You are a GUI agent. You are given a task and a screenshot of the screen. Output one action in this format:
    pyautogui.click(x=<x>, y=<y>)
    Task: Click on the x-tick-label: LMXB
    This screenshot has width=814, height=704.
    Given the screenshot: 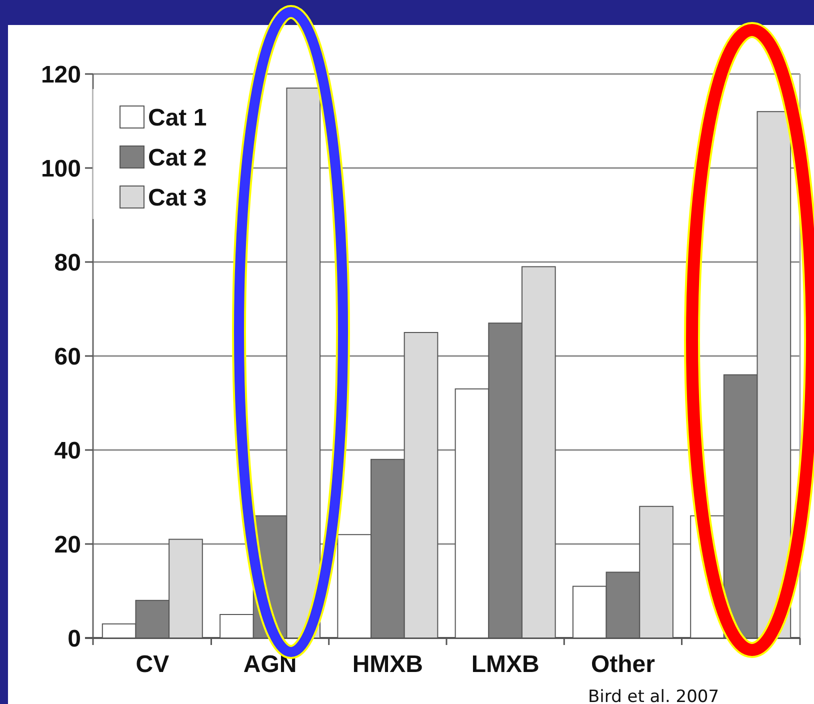 What is the action you would take?
    pyautogui.click(x=505, y=664)
    